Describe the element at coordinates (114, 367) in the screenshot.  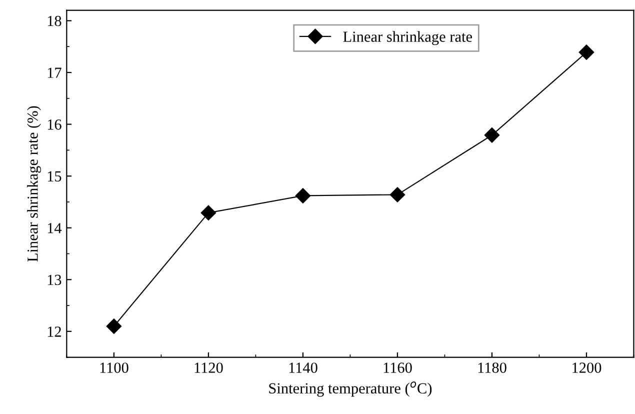
I see `x-tick-label: 1100` at that location.